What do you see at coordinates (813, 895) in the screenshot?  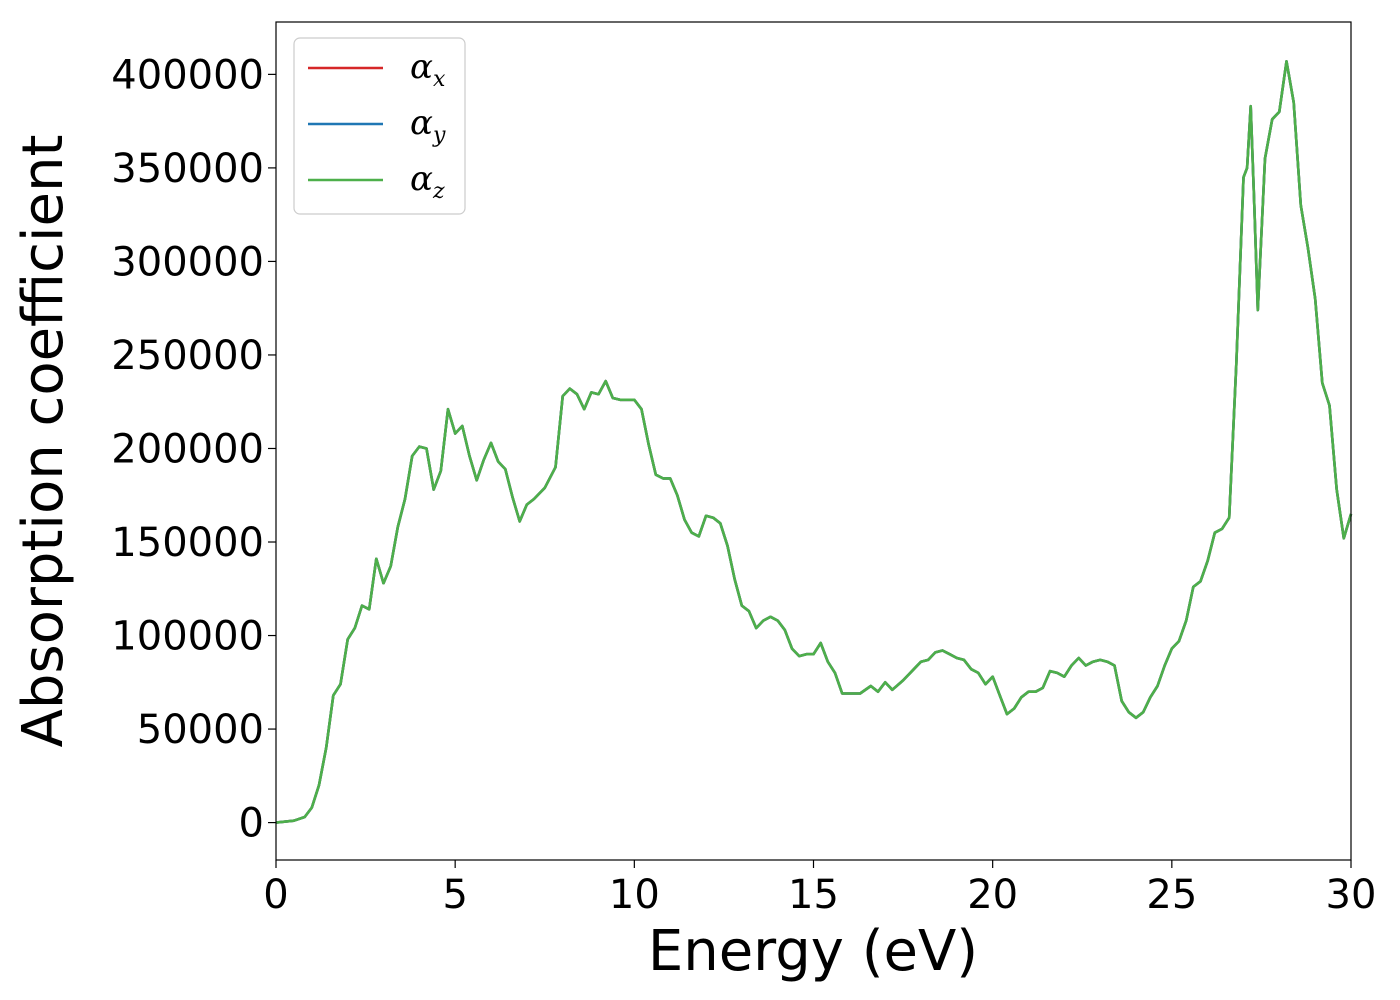 I see `x-tick-label: 15` at bounding box center [813, 895].